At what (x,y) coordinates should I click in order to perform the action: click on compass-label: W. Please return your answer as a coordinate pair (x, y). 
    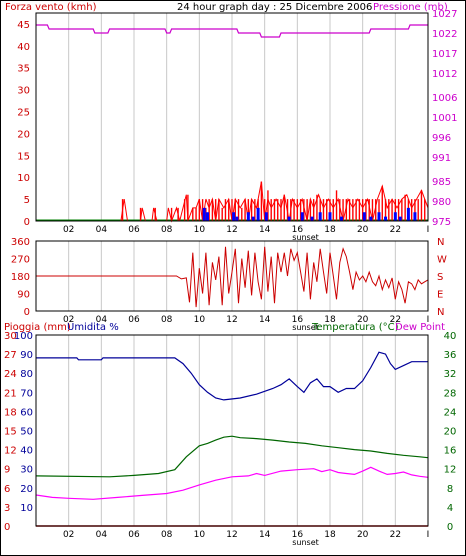
    Looking at the image, I should click on (442, 260).